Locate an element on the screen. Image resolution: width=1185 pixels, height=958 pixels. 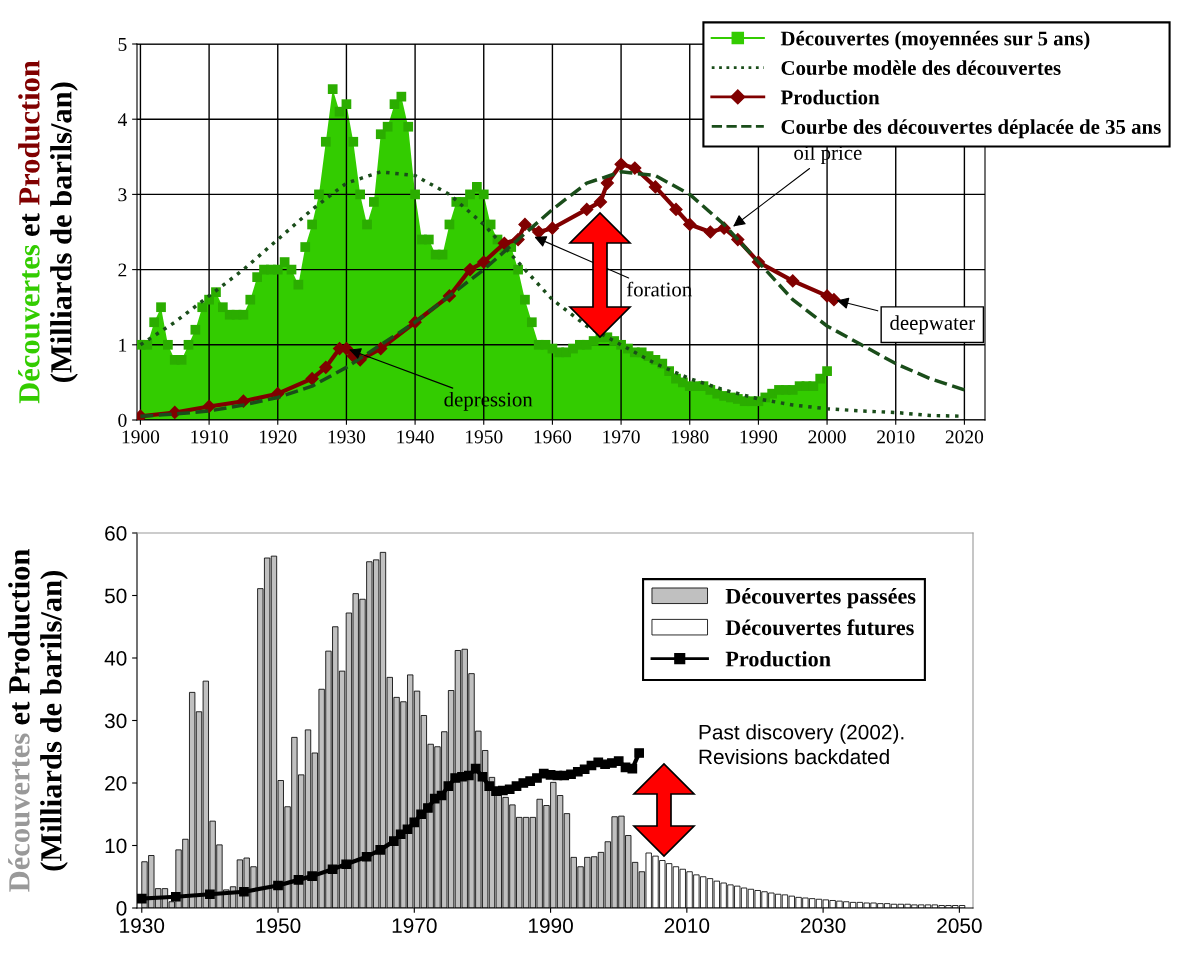
annotation: deepwater is located at coordinates (932, 325).